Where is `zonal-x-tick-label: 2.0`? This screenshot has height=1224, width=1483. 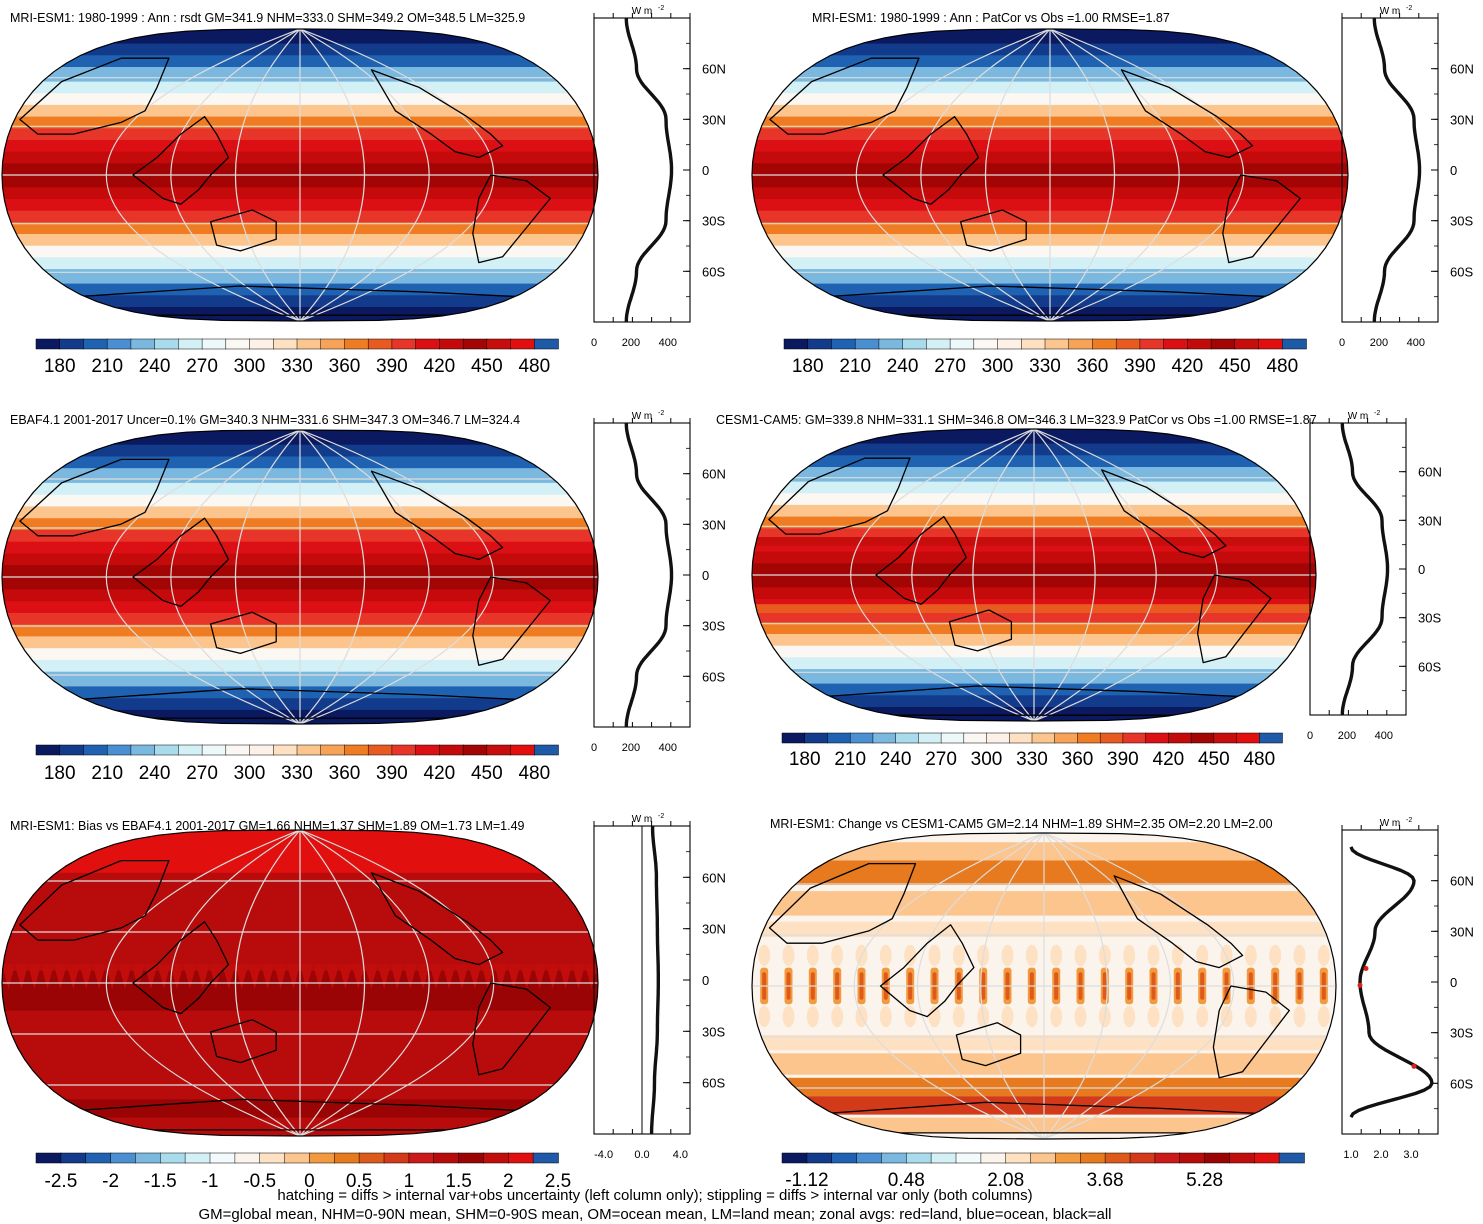 zonal-x-tick-label: 2.0 is located at coordinates (1380, 1155).